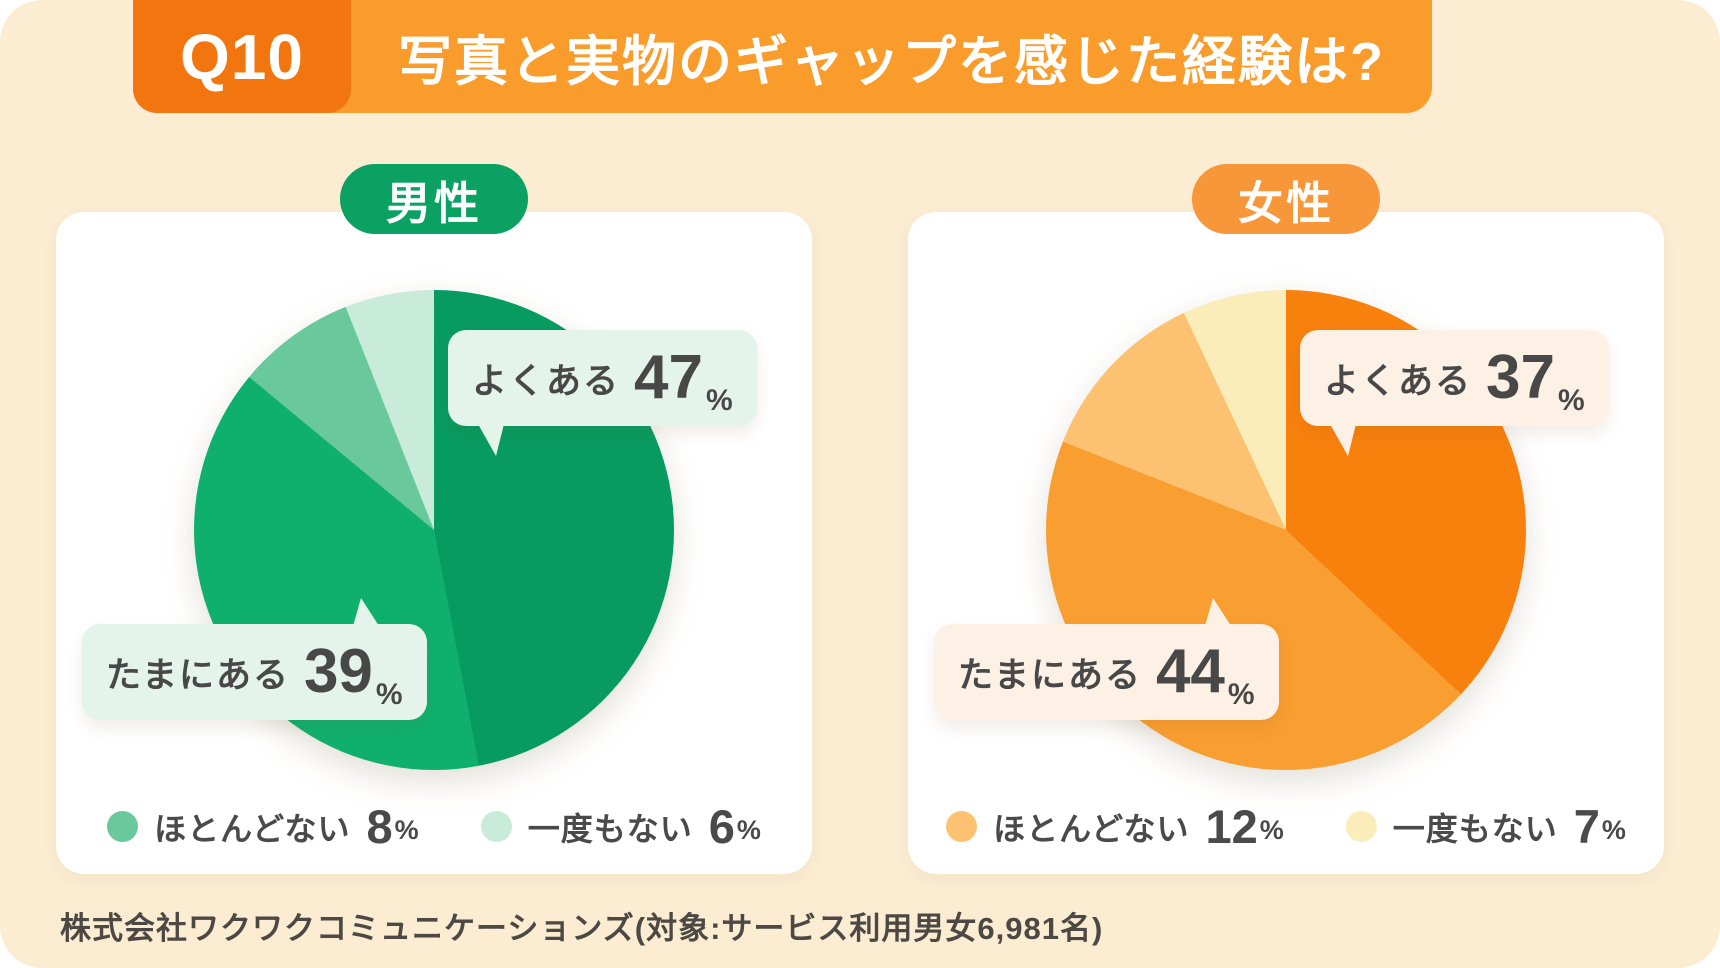  What do you see at coordinates (1586, 826) in the screenshot?
I see `legend-value: 7` at bounding box center [1586, 826].